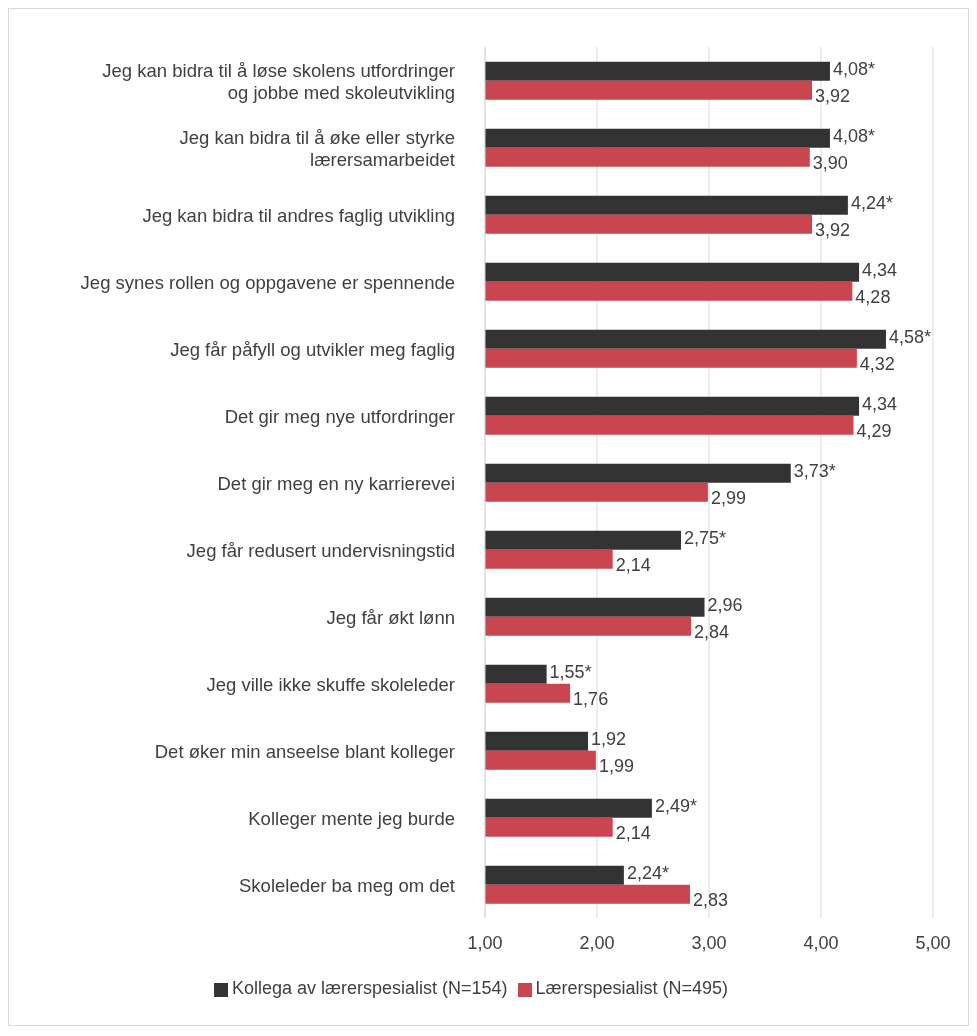 The width and height of the screenshot is (977, 1036). What do you see at coordinates (278, 80) in the screenshot?
I see `y-tick-label: Jeg kan bidra til å løse skolens utfordringer og jobbe med skoleutvikling` at bounding box center [278, 80].